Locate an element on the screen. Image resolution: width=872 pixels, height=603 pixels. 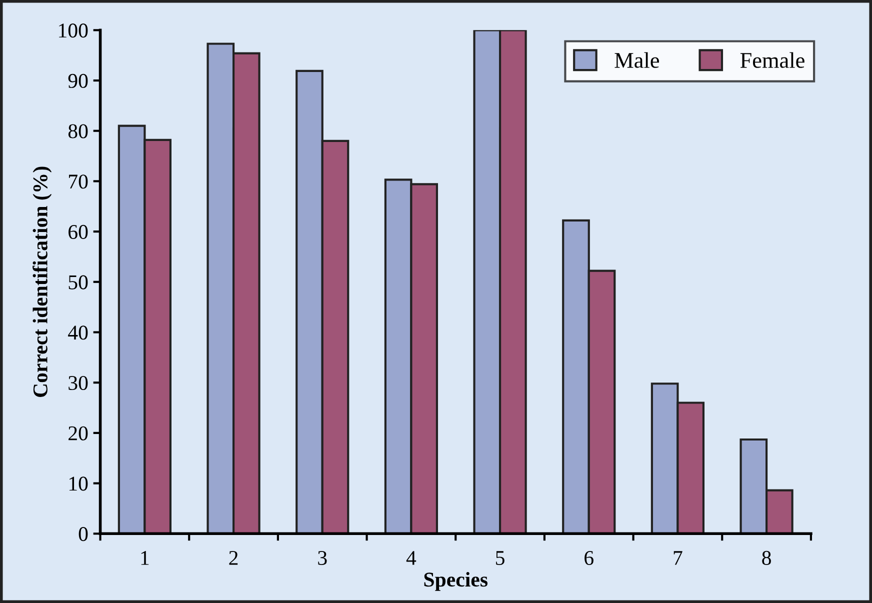
x-tick-label: 4 is located at coordinates (411, 558).